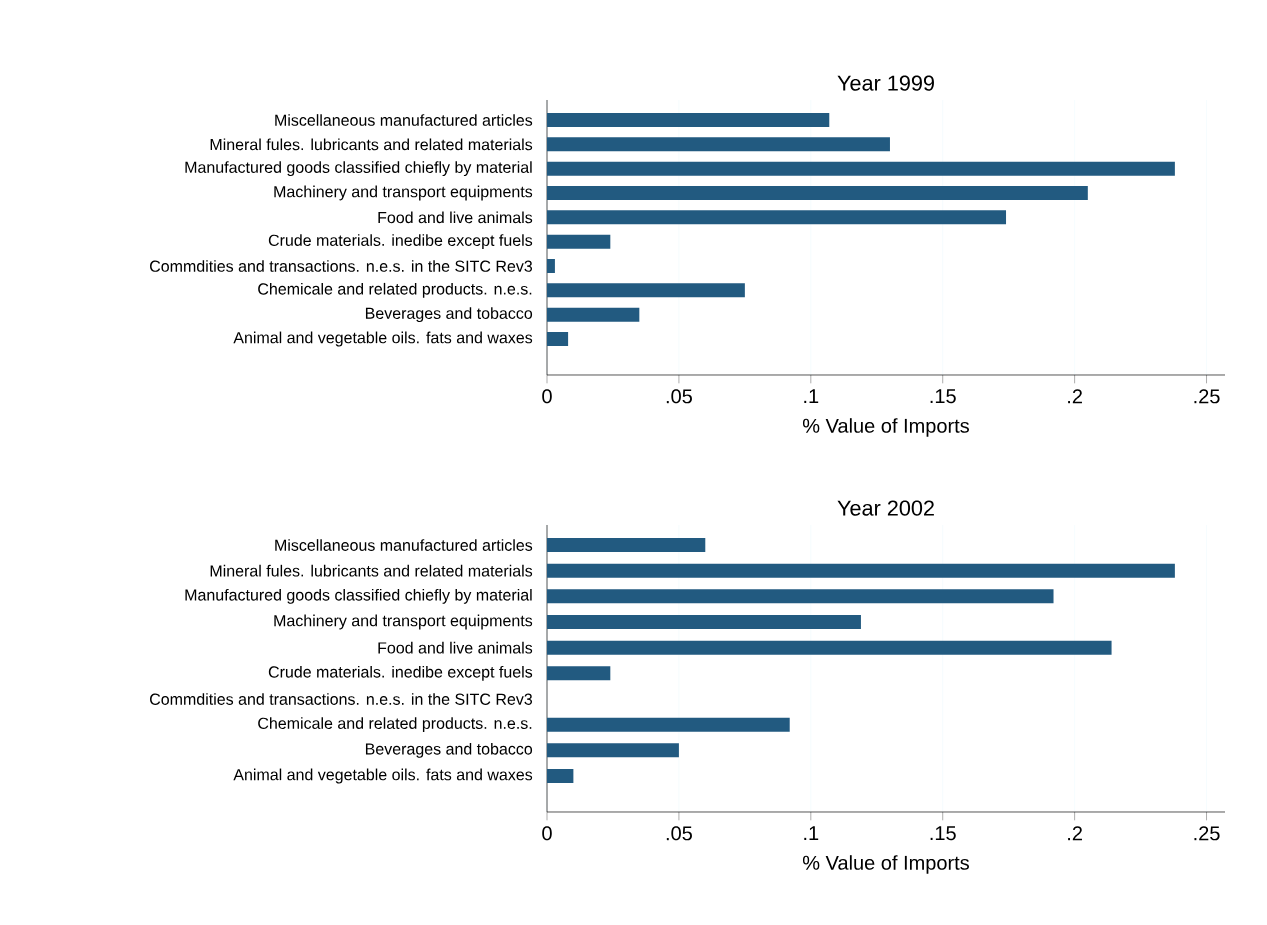 The height and width of the screenshot is (925, 1267). What do you see at coordinates (885, 508) in the screenshot?
I see `chart-title: Year 2002` at bounding box center [885, 508].